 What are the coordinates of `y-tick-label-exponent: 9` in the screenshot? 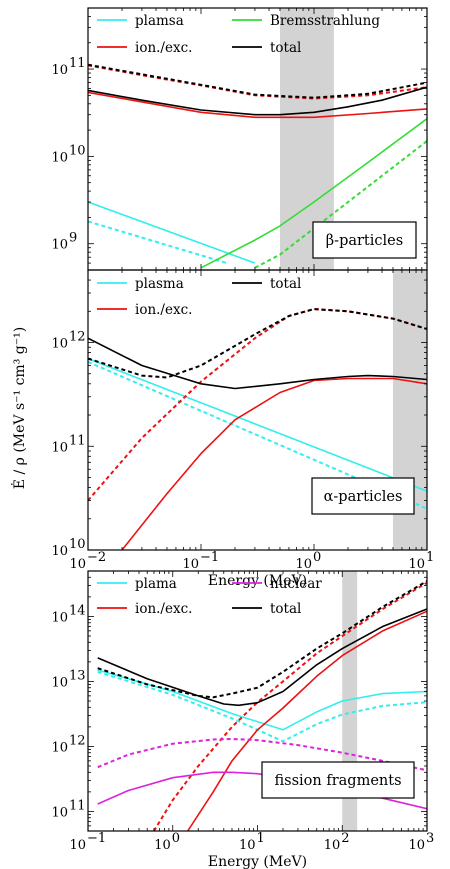 It's located at (73, 238).